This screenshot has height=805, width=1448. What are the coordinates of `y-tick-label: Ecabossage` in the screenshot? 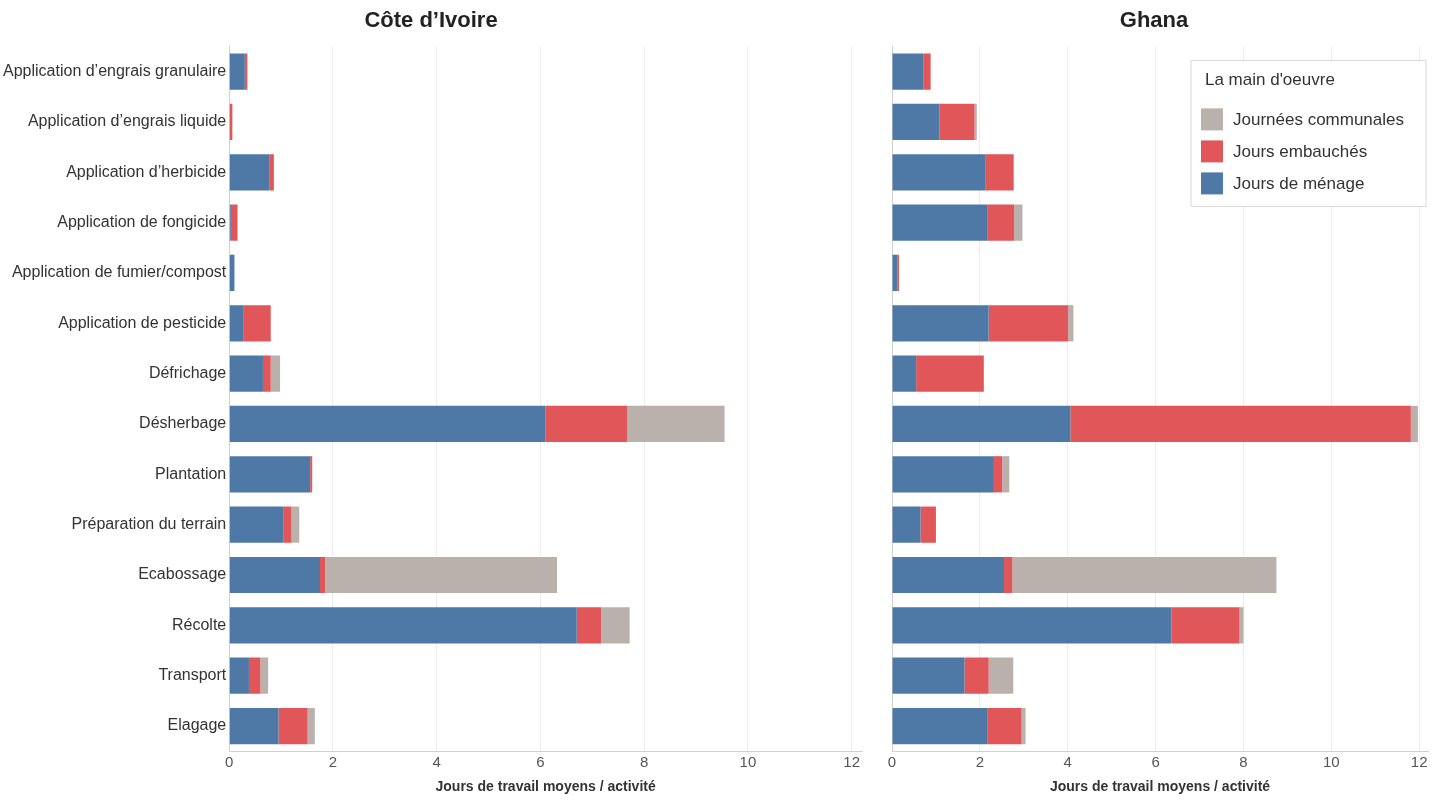 It's located at (182, 574).